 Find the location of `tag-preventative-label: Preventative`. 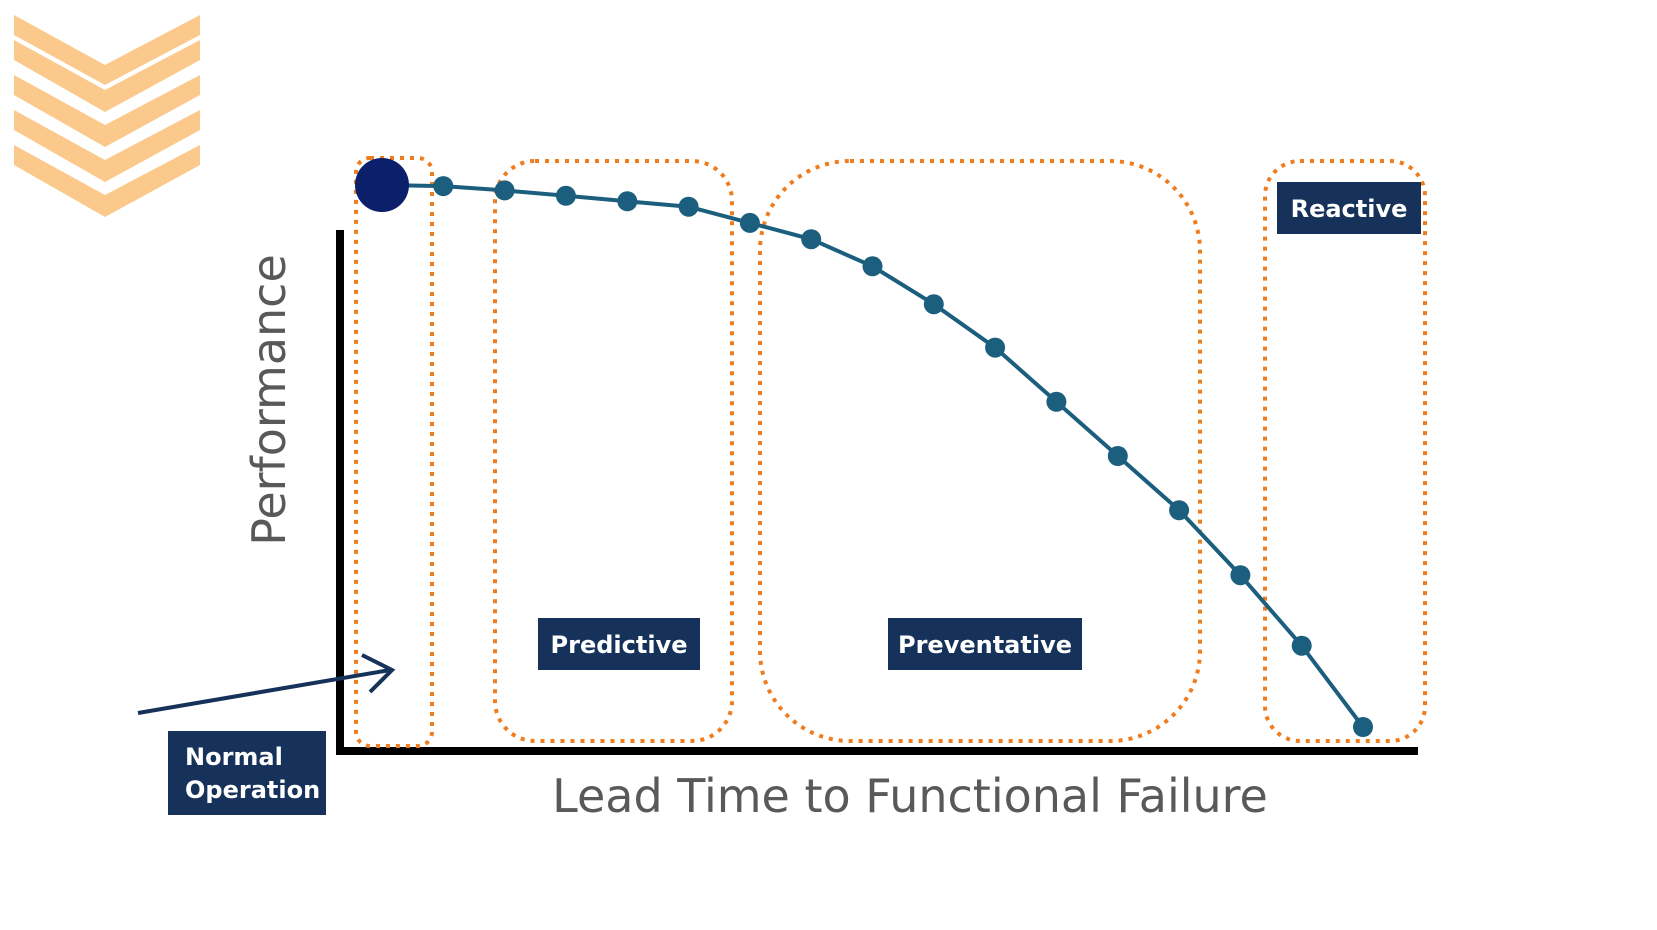

tag-preventative-label: Preventative is located at coordinates (985, 645).